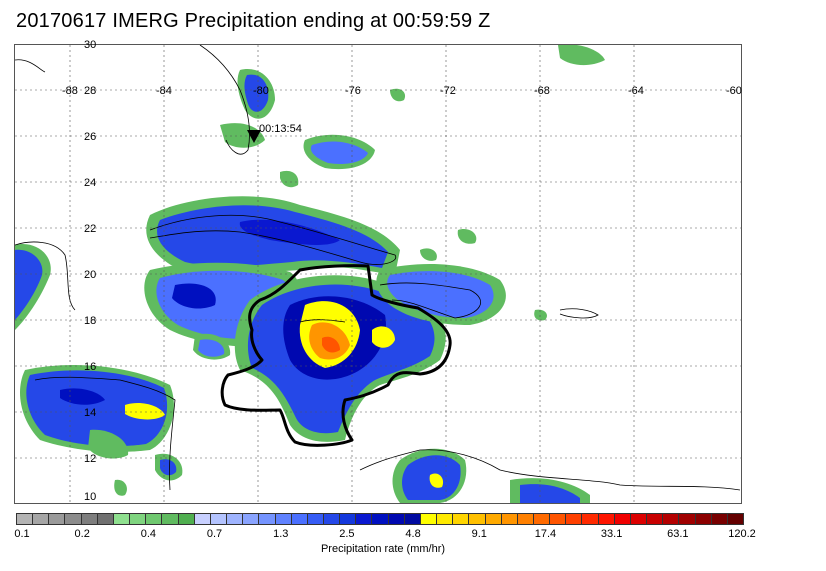 Image resolution: width=826 pixels, height=571 pixels. Describe the element at coordinates (742, 534) in the screenshot. I see `colorbar-tick-label: 120.2` at that location.